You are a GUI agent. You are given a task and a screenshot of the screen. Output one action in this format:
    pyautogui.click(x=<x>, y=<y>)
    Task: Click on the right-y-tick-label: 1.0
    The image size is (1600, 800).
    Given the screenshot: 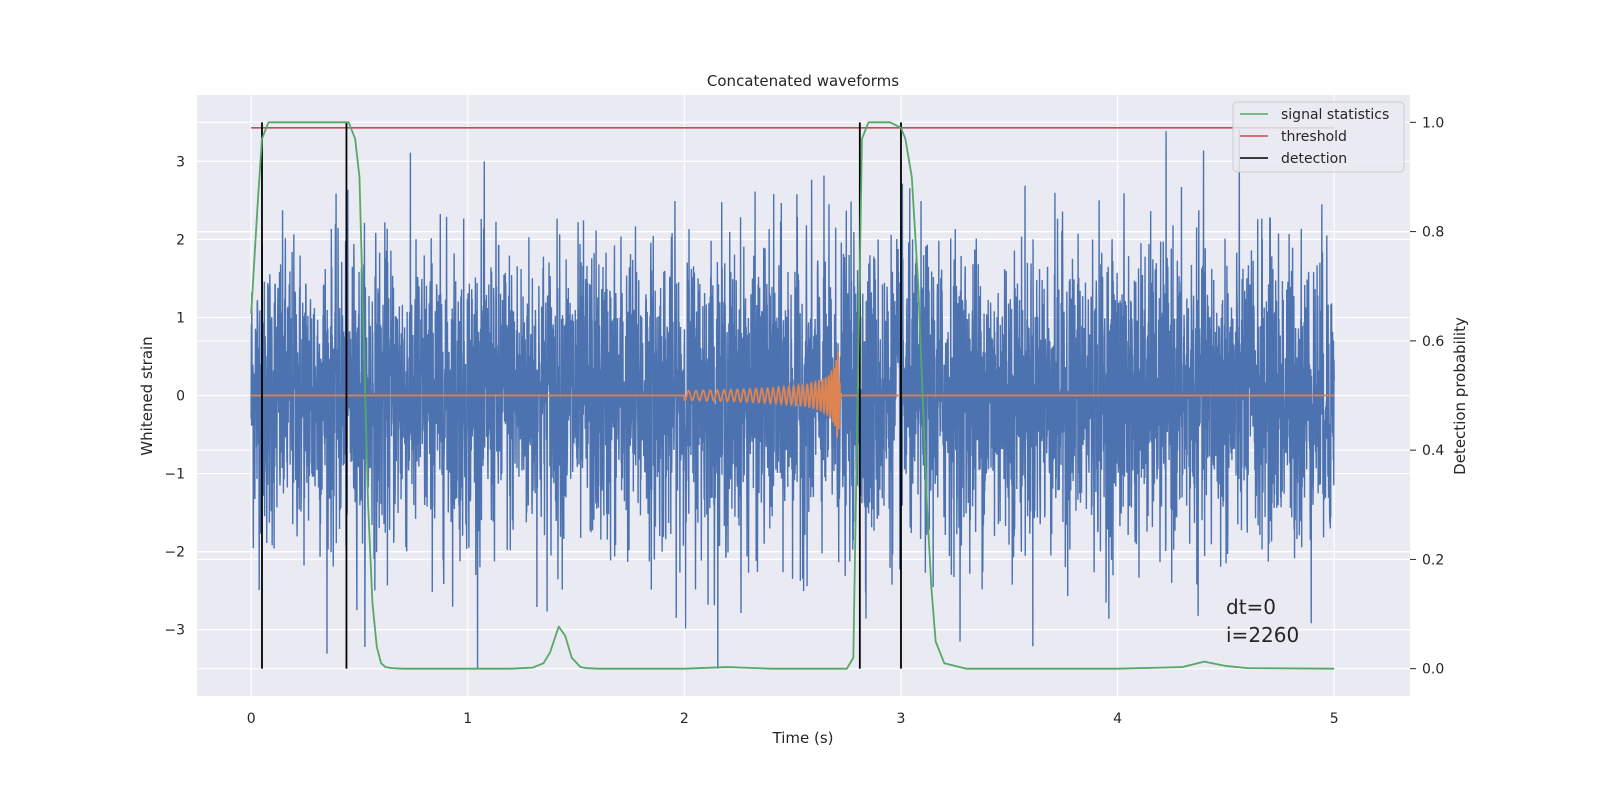 What is the action you would take?
    pyautogui.click(x=1433, y=123)
    